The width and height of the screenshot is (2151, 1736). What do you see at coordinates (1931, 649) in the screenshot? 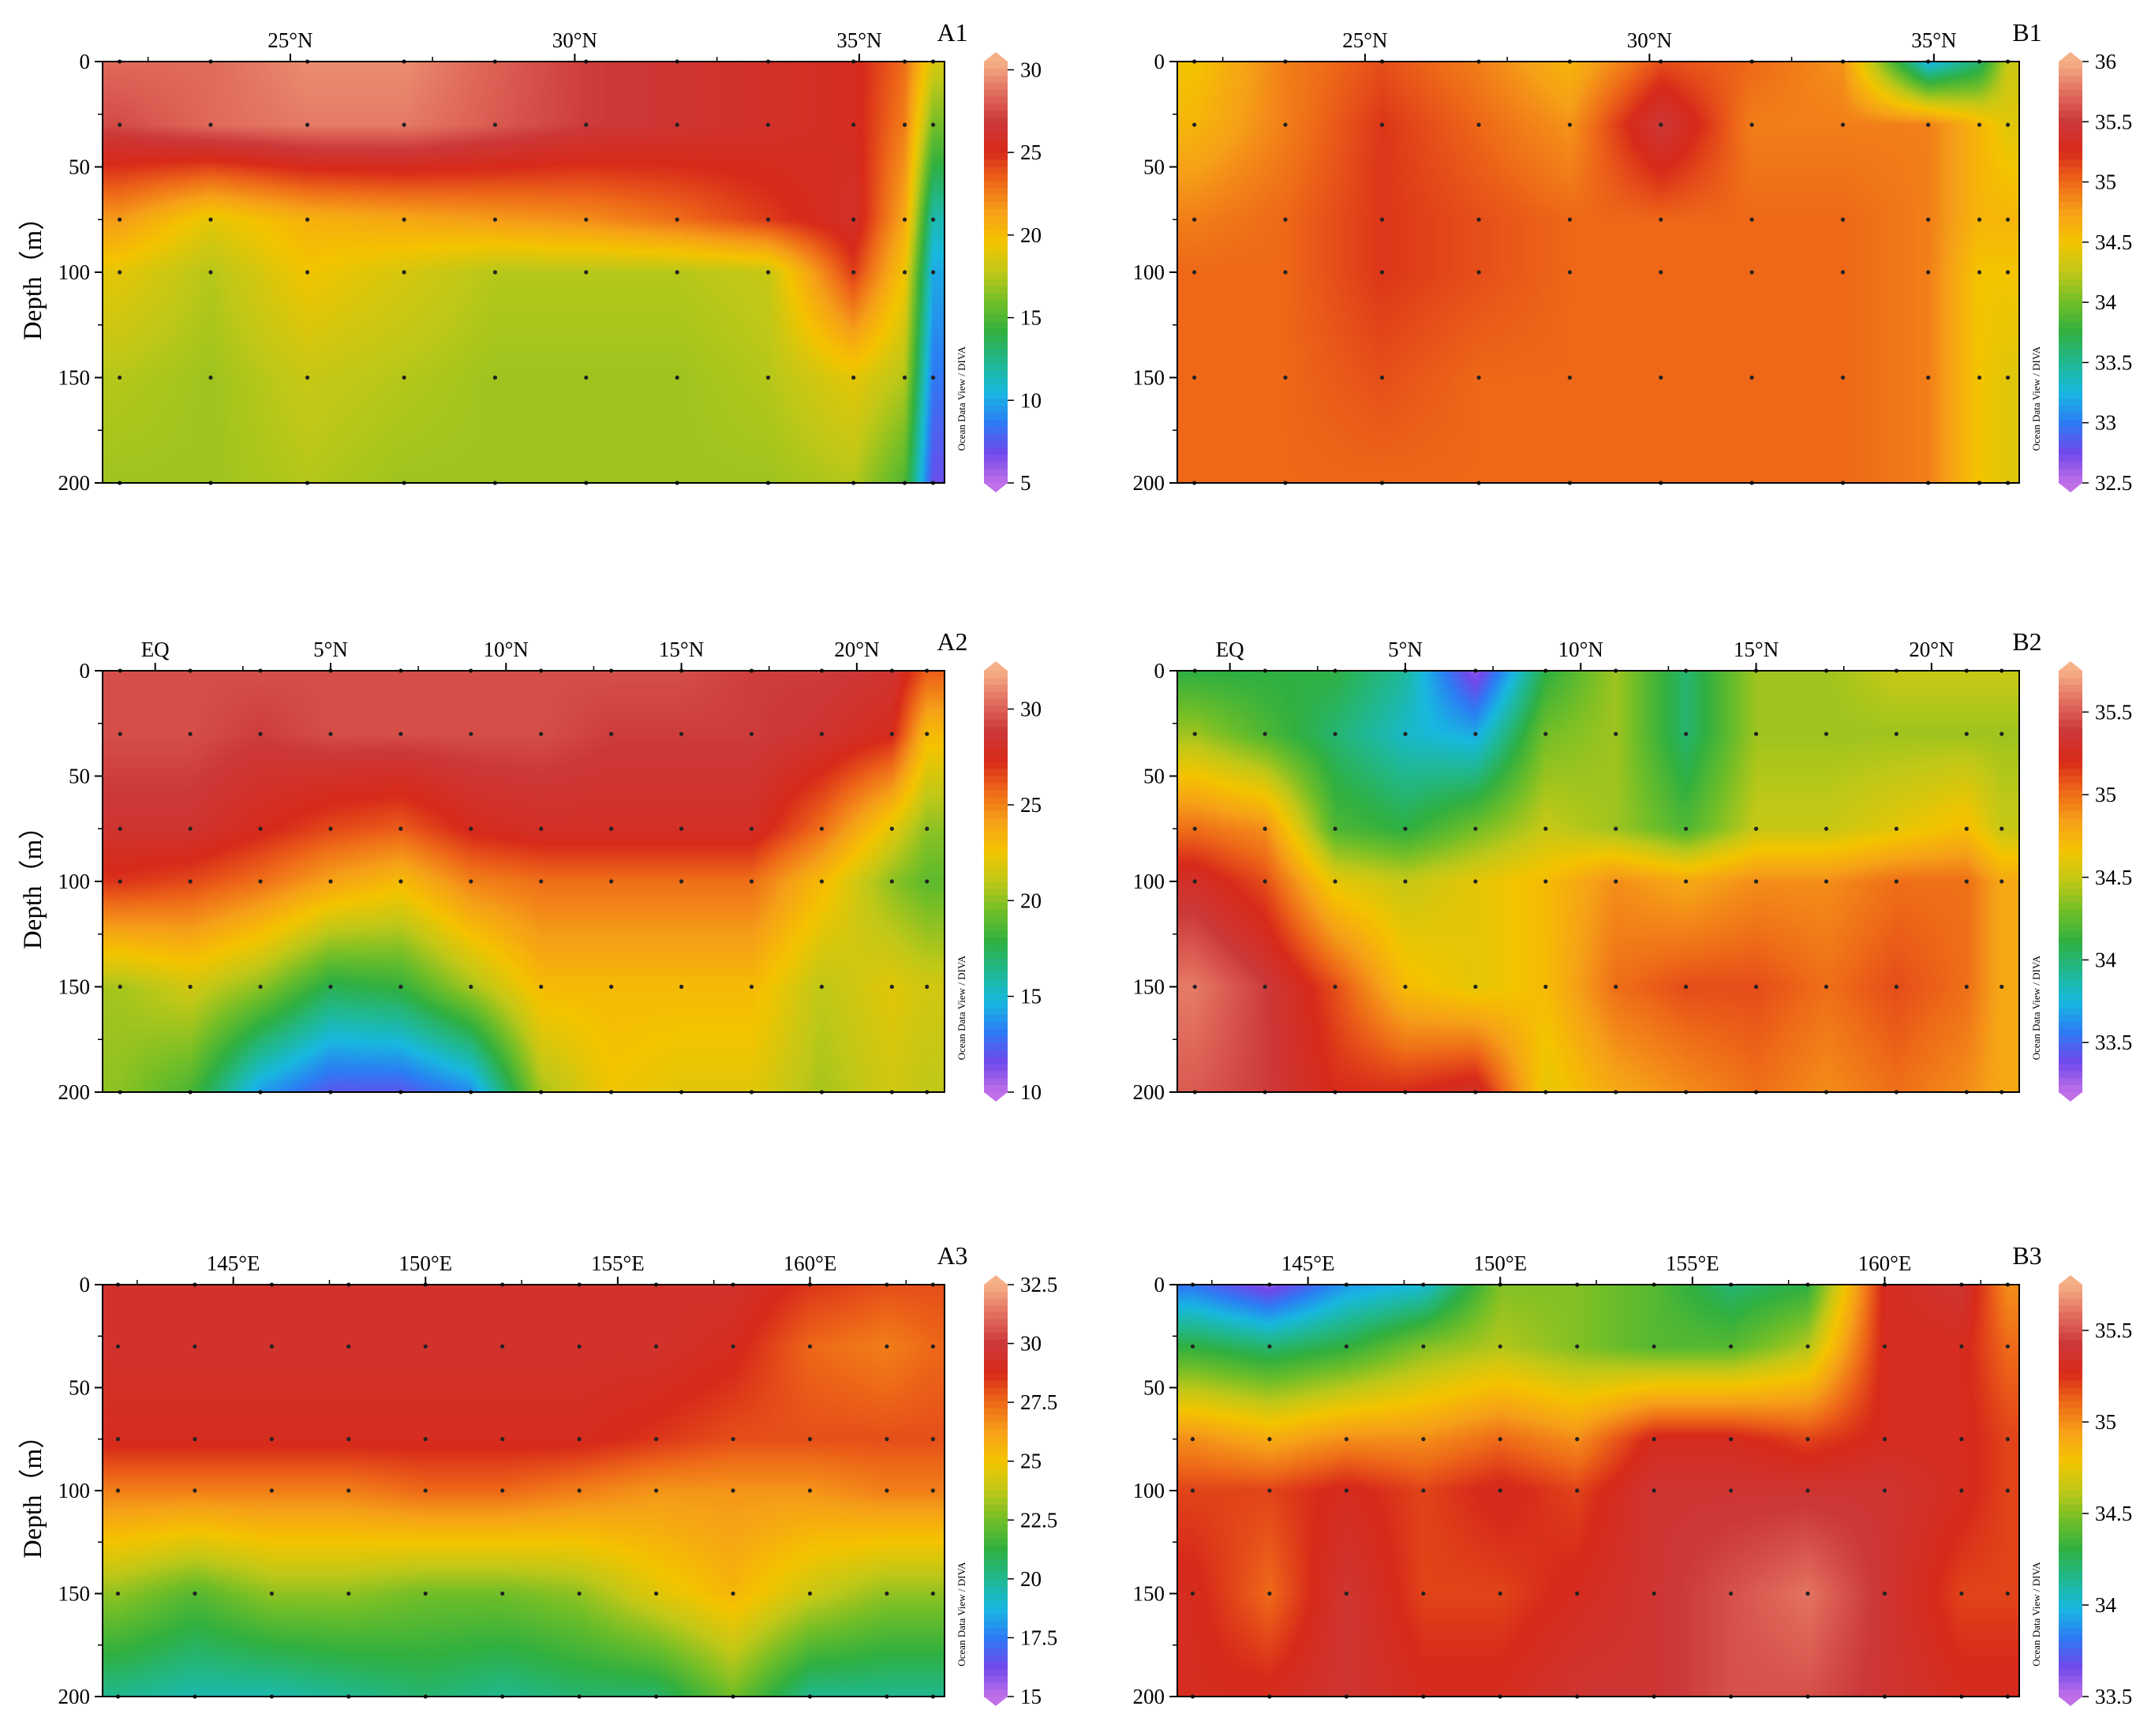
I see `x-tick-label: 20°N` at bounding box center [1931, 649].